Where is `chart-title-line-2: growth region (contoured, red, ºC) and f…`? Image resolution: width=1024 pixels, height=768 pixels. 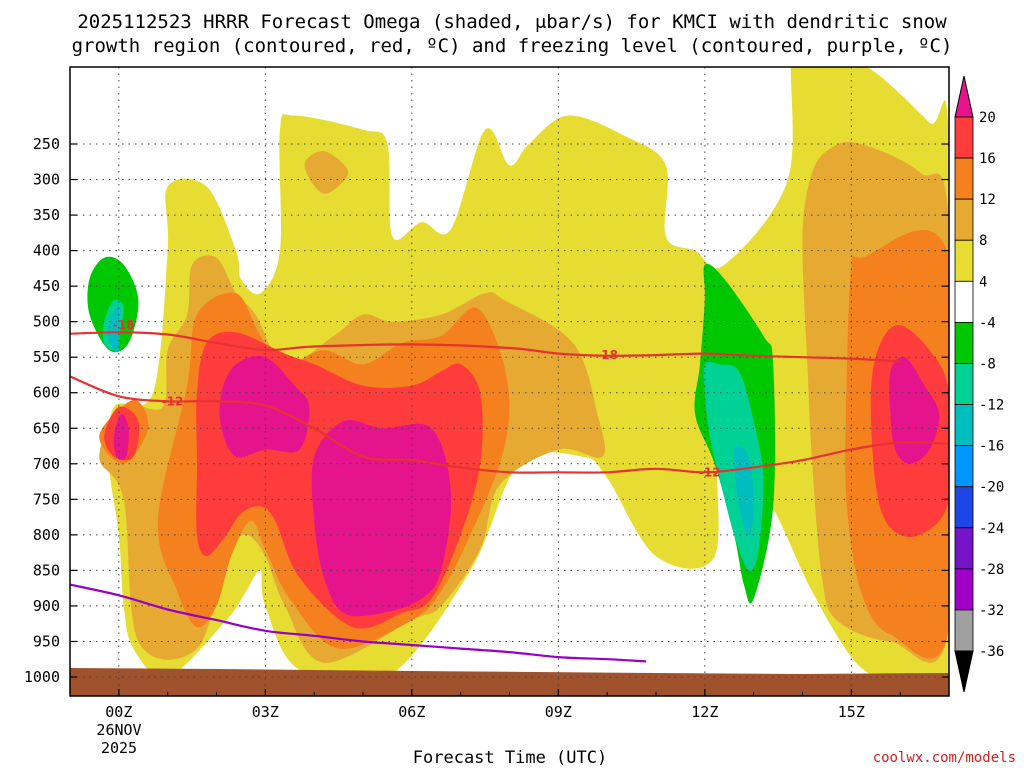
chart-title-line-2: growth region (contoured, red, ºC) and f… is located at coordinates (512, 46).